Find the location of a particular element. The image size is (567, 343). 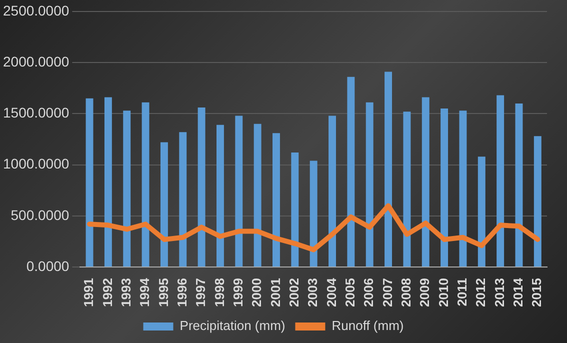

x-tick-label: 1997 is located at coordinates (200, 292).